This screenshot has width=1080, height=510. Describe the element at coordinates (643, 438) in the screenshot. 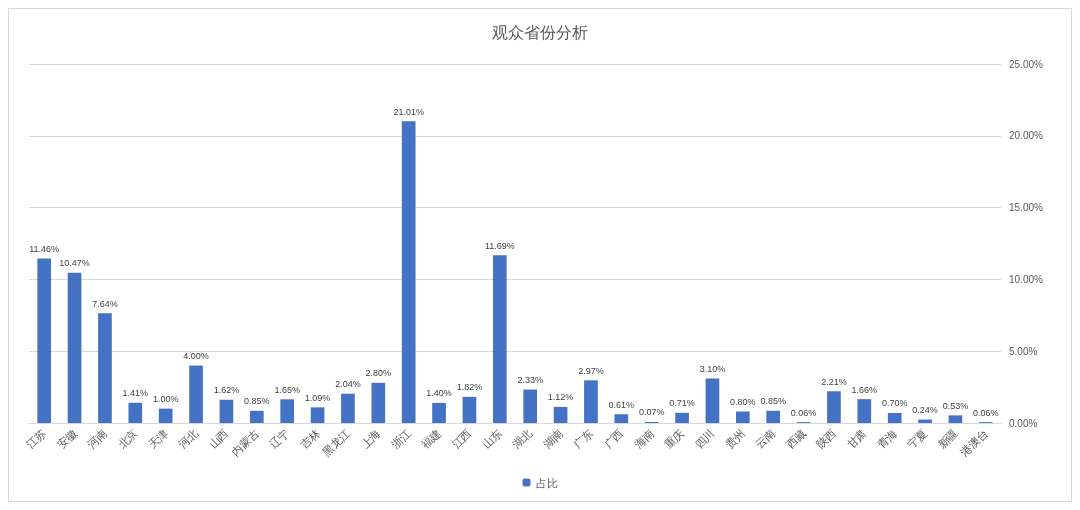

I see `x-tick-label: 海南` at that location.